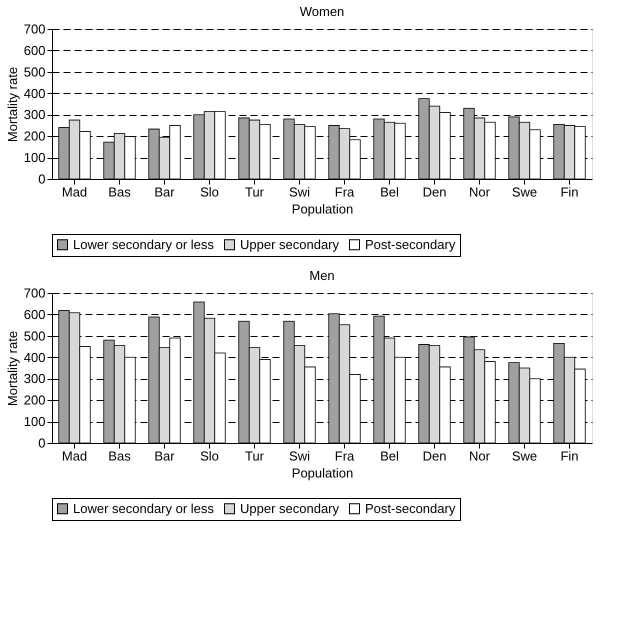 Image resolution: width=621 pixels, height=619 pixels. Describe the element at coordinates (322, 275) in the screenshot. I see `chart-title: Men` at that location.